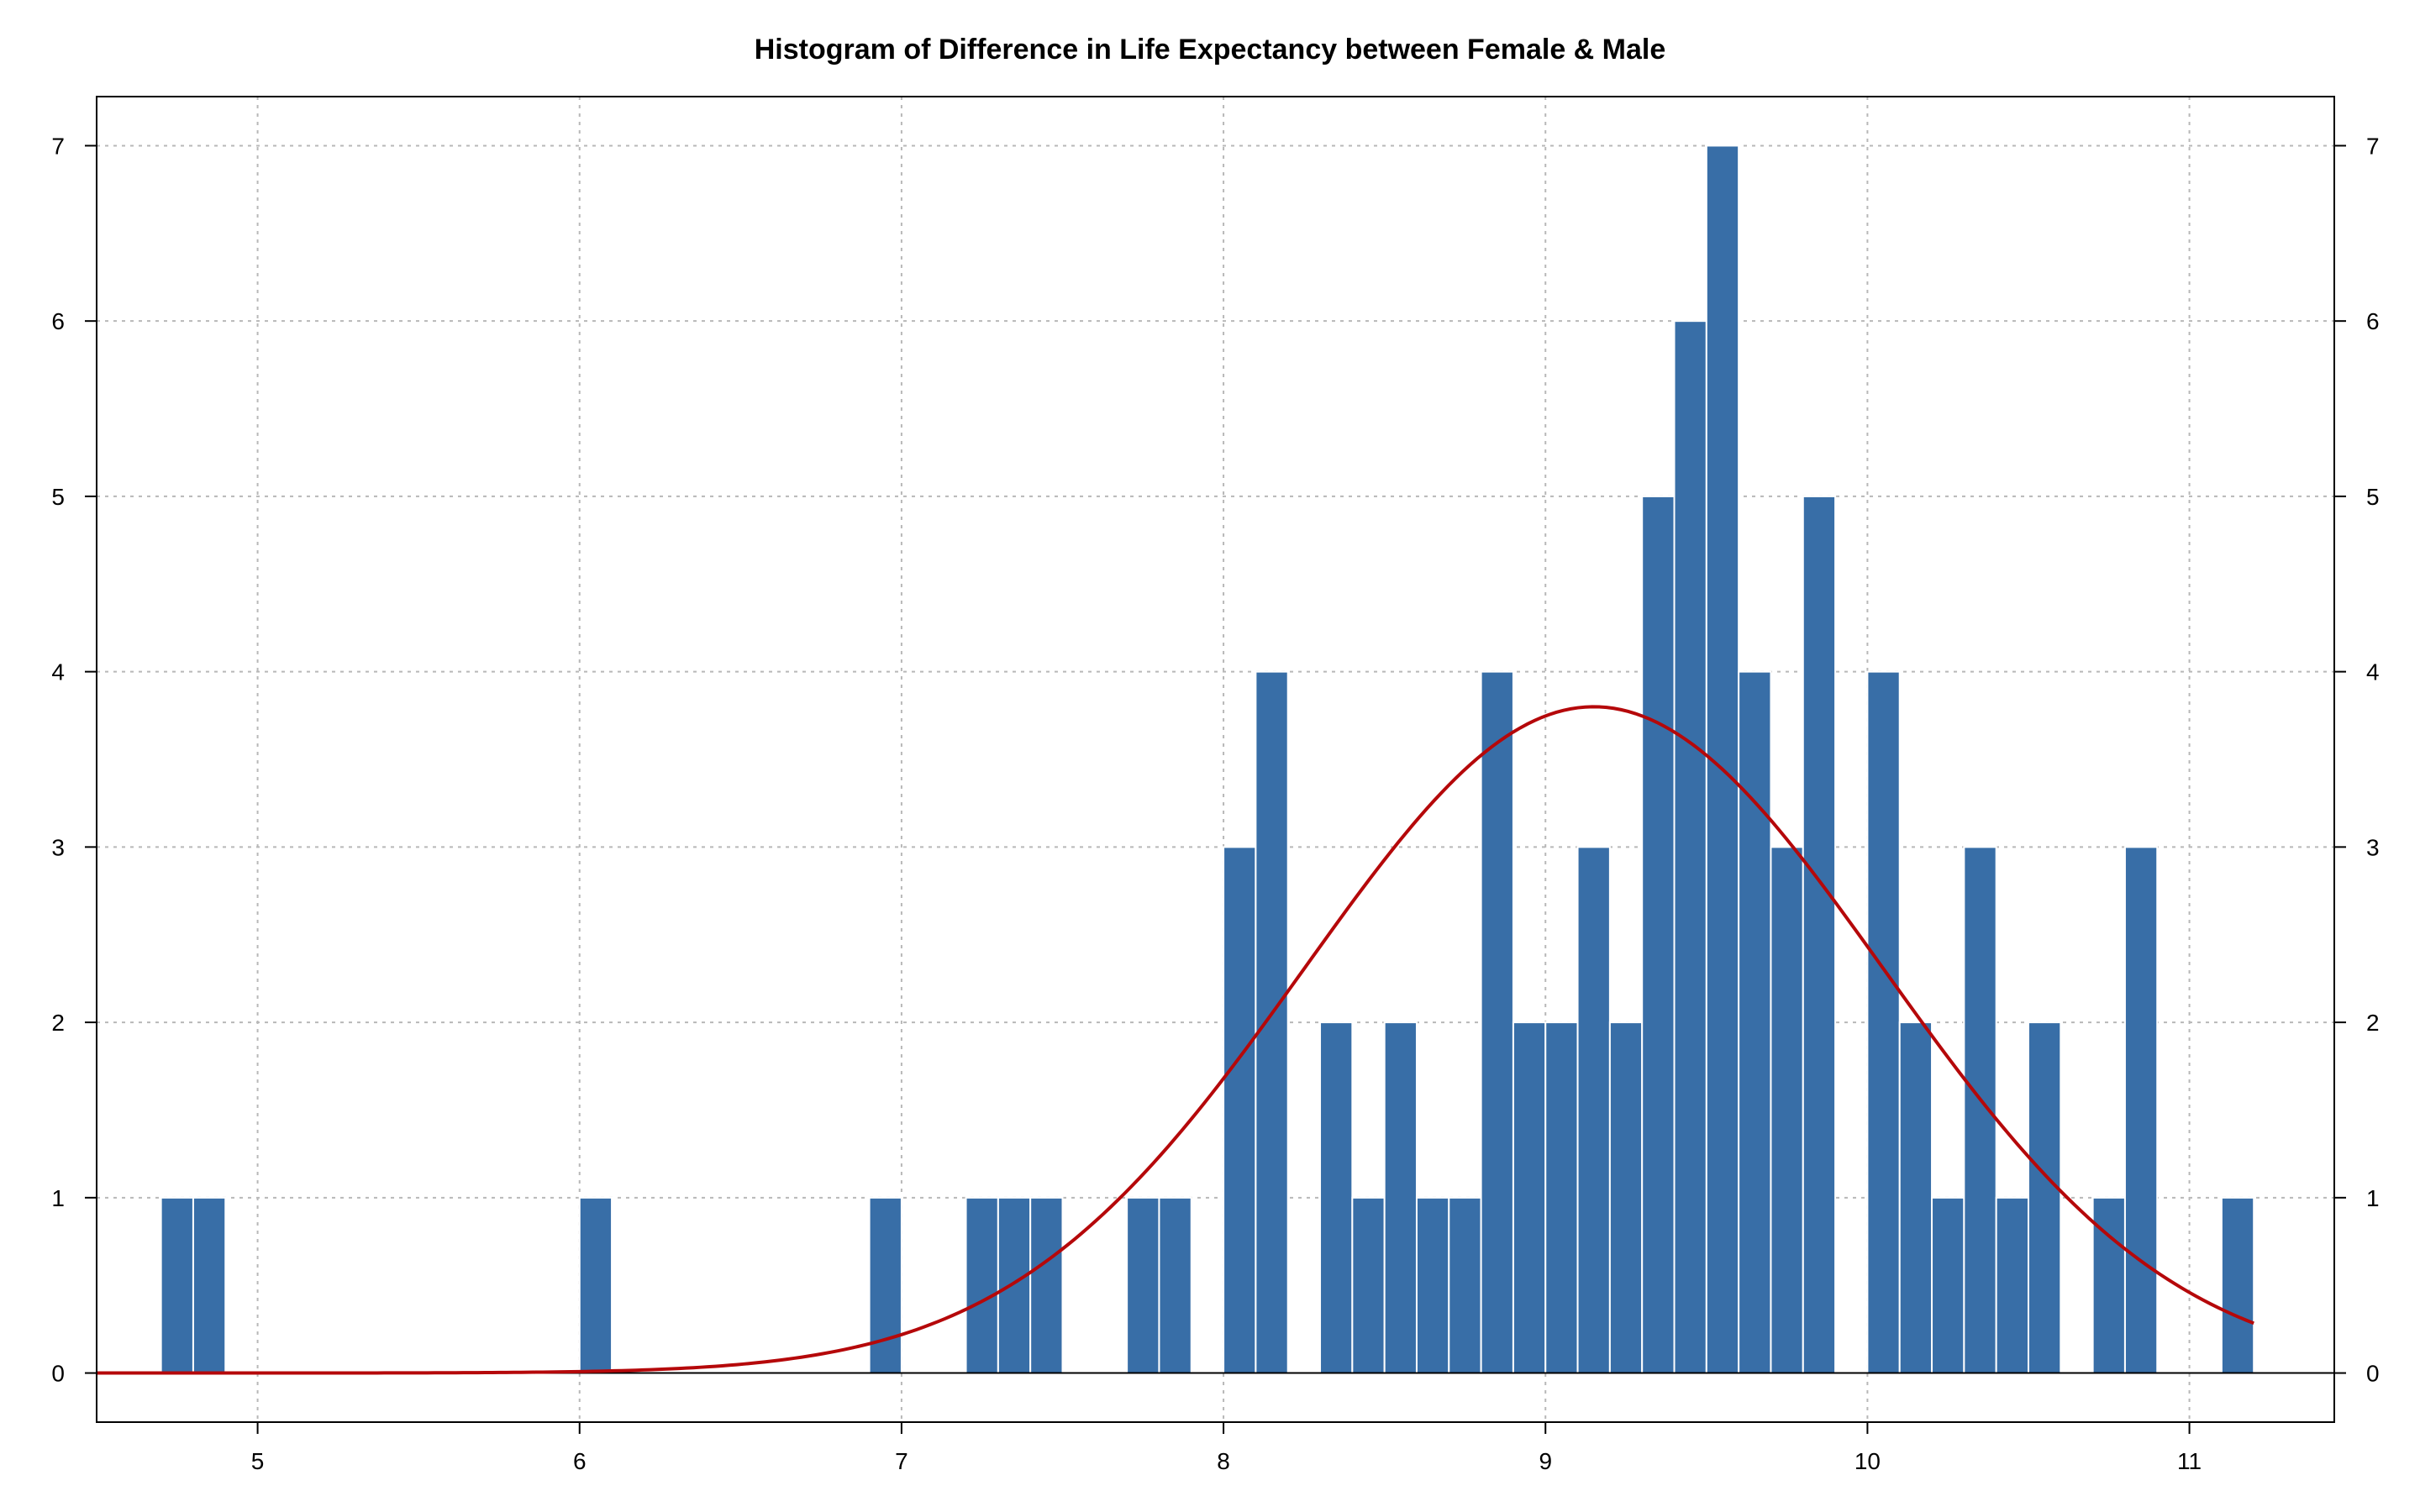 This screenshot has width=2420, height=1512. I want to click on y-tick-label-right: 6, so click(2373, 321).